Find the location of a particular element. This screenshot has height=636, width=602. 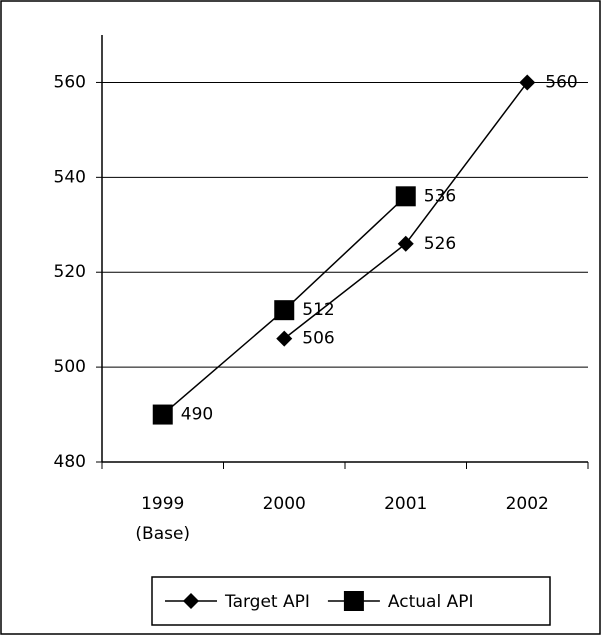

y-tick-label: 540 is located at coordinates (70, 177).